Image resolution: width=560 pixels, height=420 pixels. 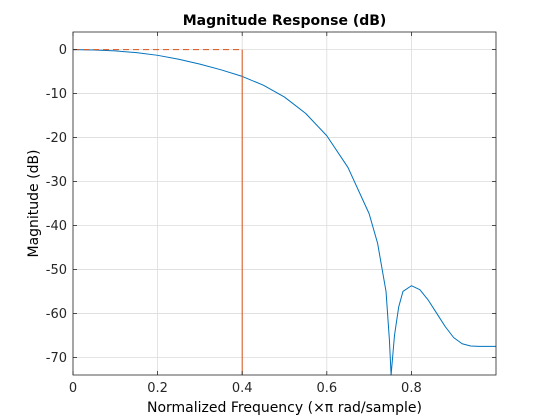 I want to click on y-tick-label: -10, so click(x=56, y=94).